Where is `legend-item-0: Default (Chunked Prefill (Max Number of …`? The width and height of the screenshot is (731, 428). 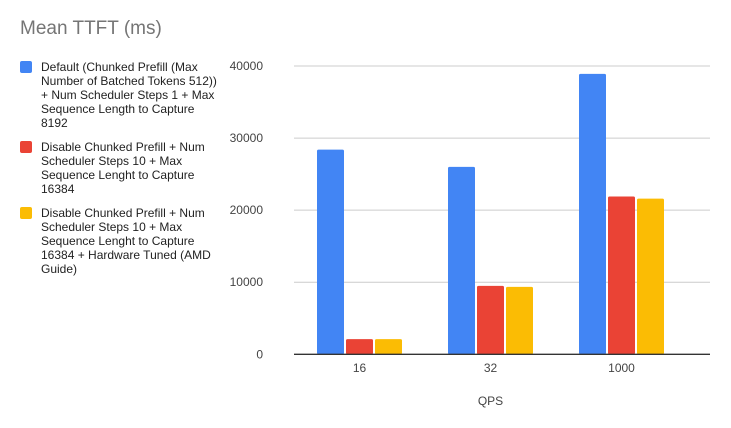
legend-item-0: Default (Chunked Prefill (Max Number of … is located at coordinates (120, 95).